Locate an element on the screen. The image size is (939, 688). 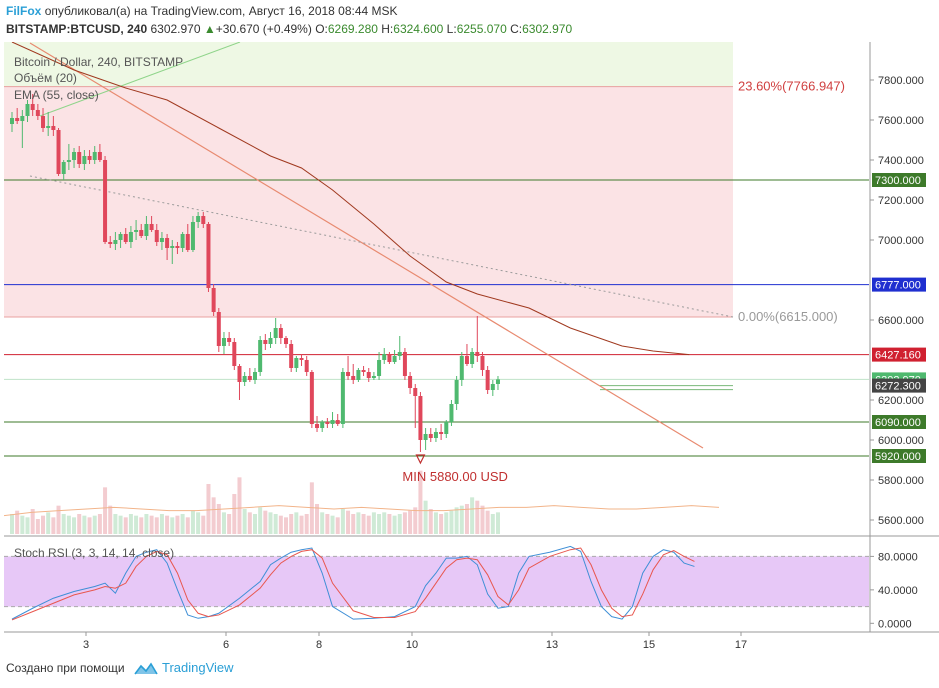
x-tick-label: 10 is located at coordinates (412, 645).